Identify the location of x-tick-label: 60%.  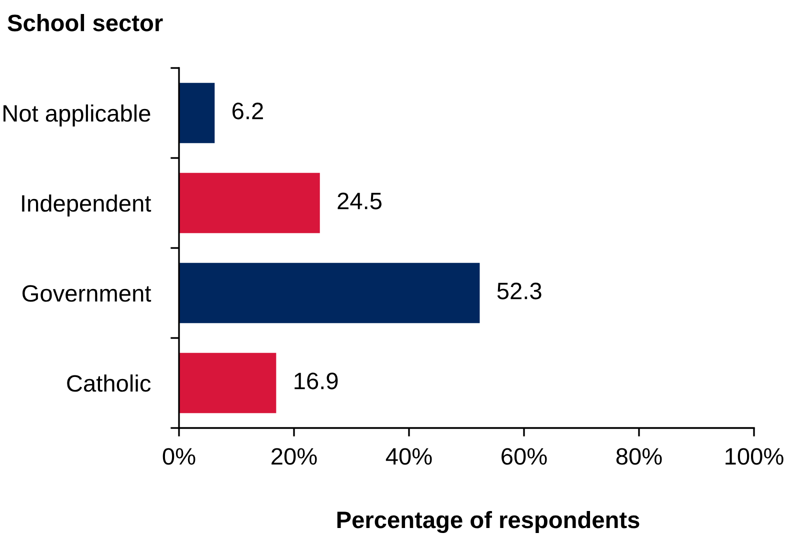
(524, 456).